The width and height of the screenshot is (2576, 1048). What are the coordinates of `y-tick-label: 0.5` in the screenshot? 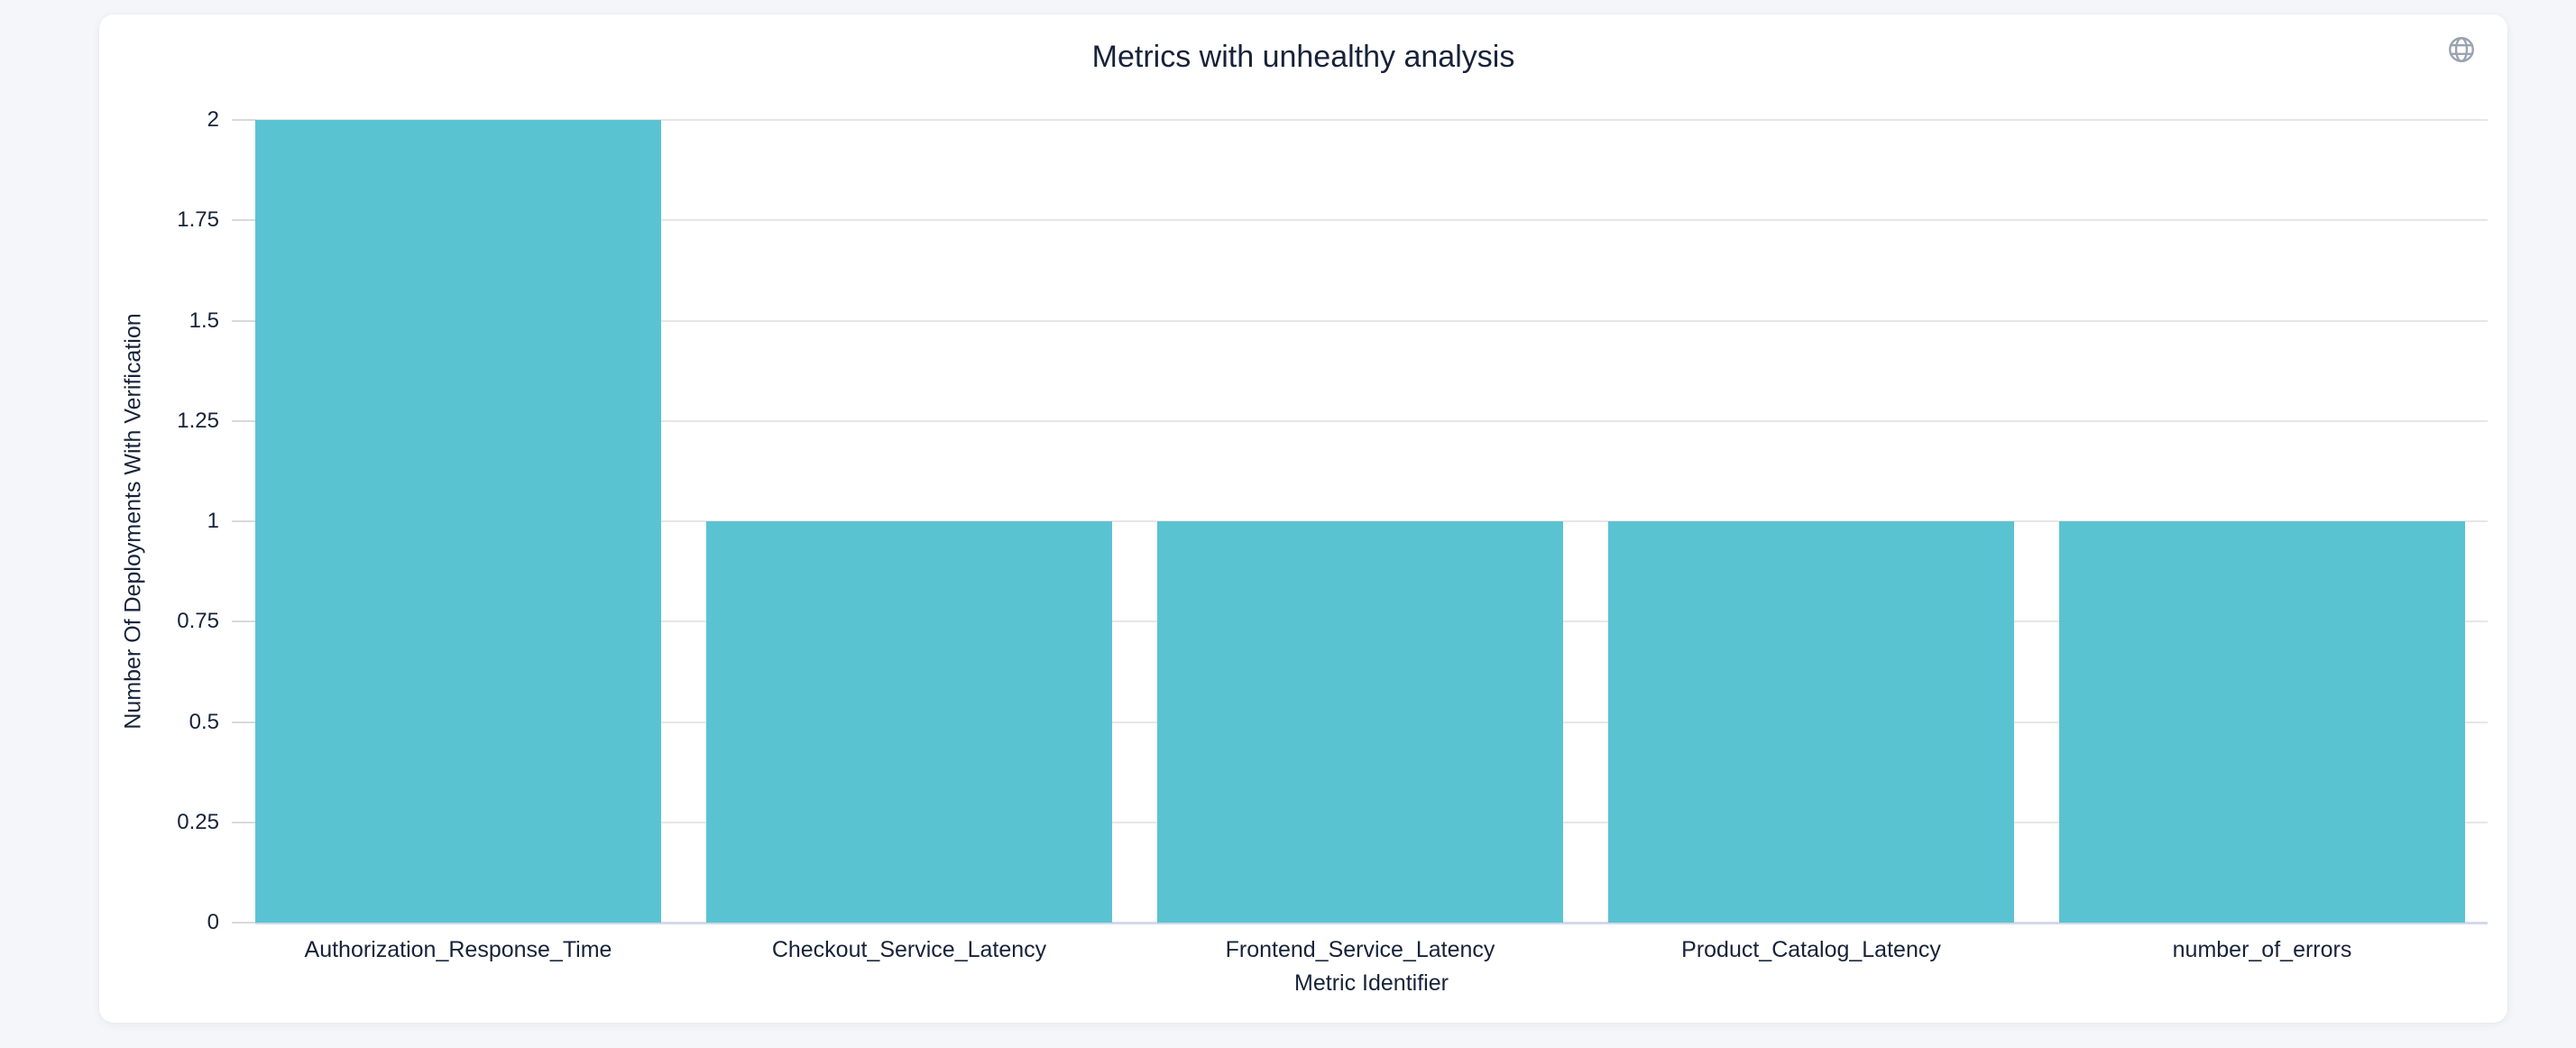 It's located at (204, 721).